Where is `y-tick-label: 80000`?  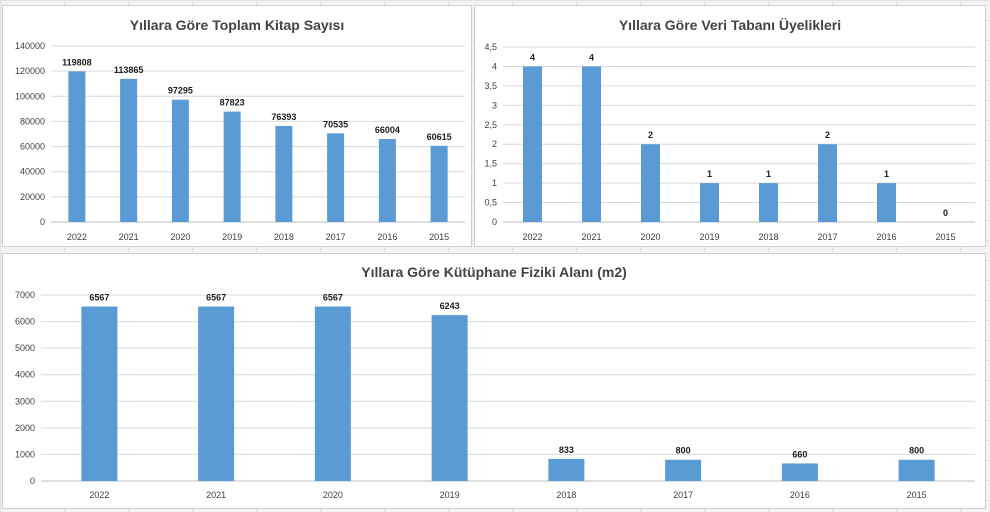
y-tick-label: 80000 is located at coordinates (32, 121).